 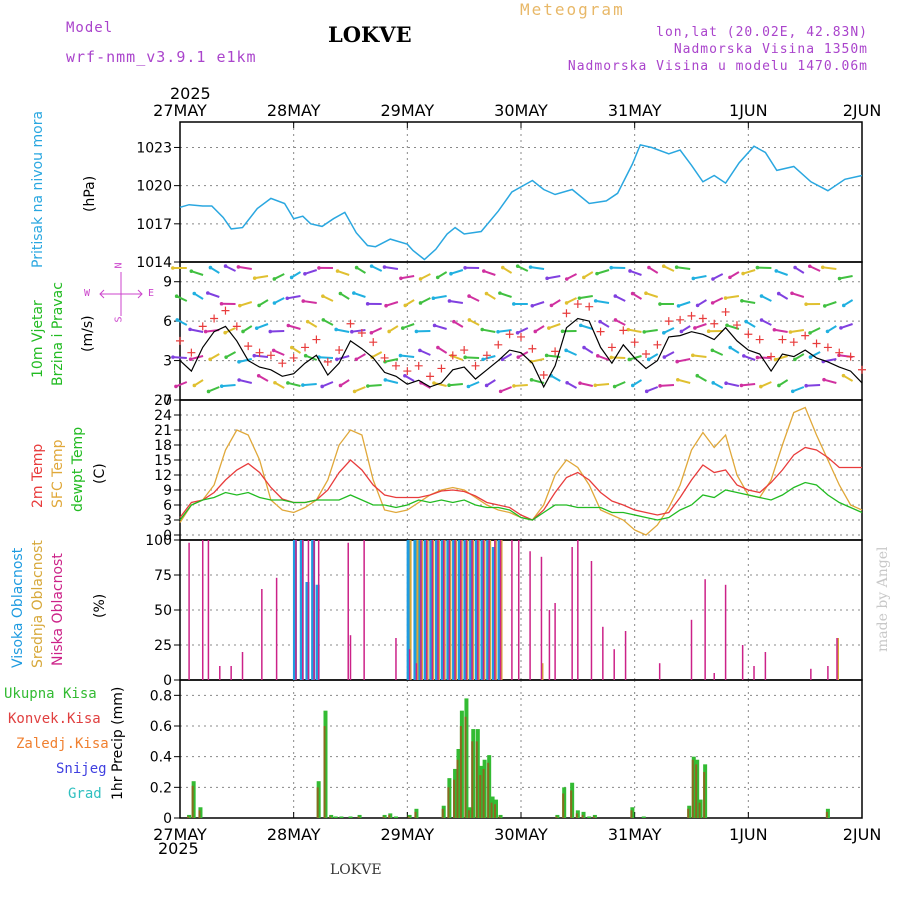 I want to click on y-tick-label: 24, so click(x=163, y=416).